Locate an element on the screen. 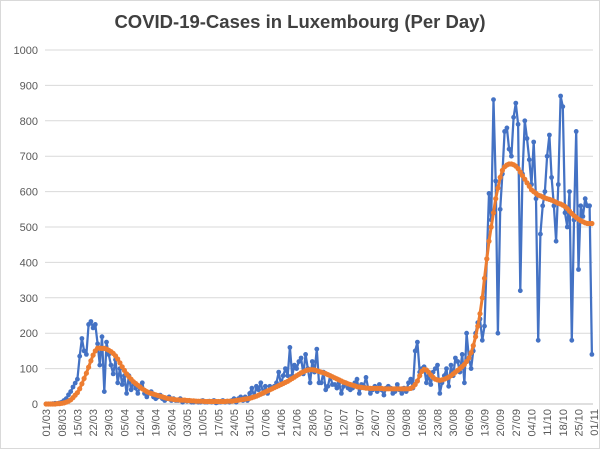  x-tick-label: 18/10 is located at coordinates (564, 423).